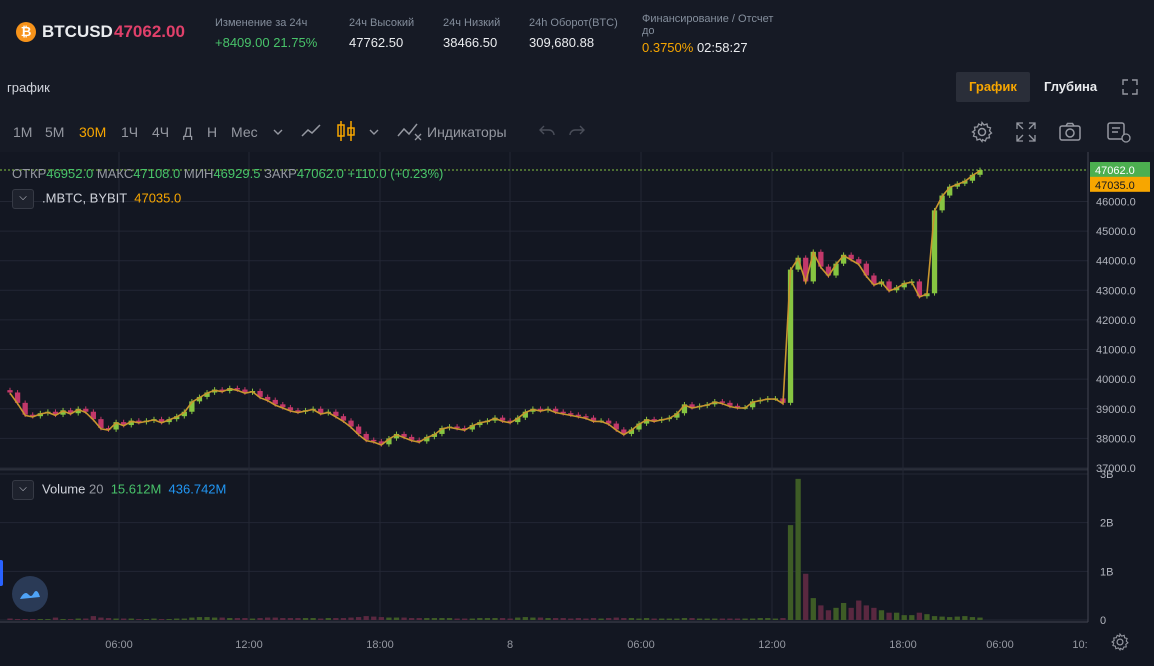  Describe the element at coordinates (346, 131) in the screenshot. I see `candlestick-icon` at that location.